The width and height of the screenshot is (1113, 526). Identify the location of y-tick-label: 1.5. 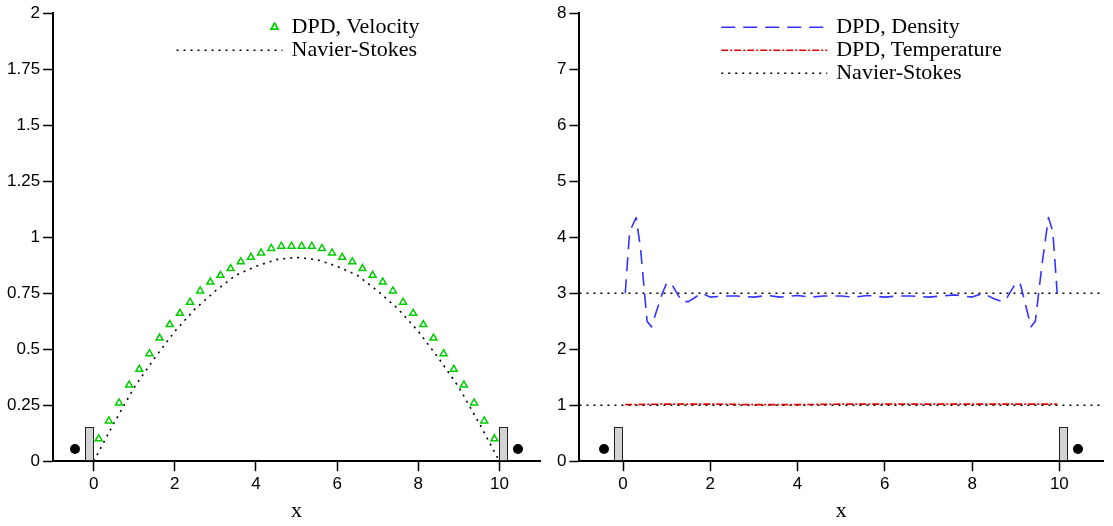
(28, 124).